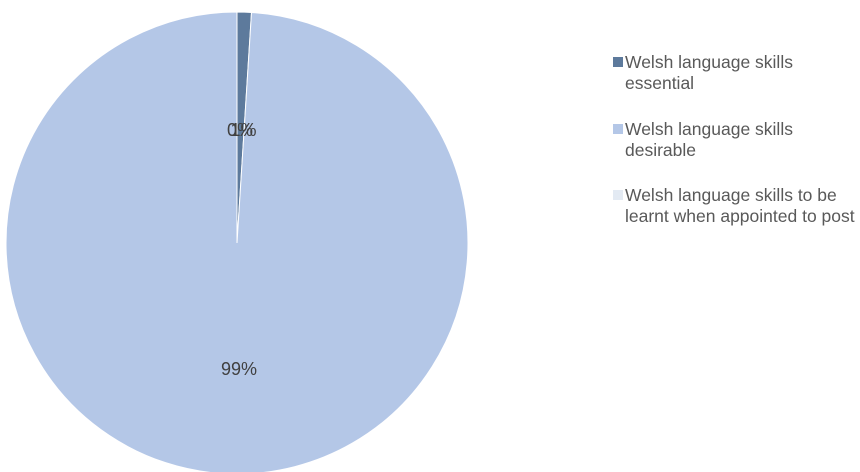 Image resolution: width=860 pixels, height=472 pixels. I want to click on legend-label-desirable: Welsh language skills desirable, so click(709, 139).